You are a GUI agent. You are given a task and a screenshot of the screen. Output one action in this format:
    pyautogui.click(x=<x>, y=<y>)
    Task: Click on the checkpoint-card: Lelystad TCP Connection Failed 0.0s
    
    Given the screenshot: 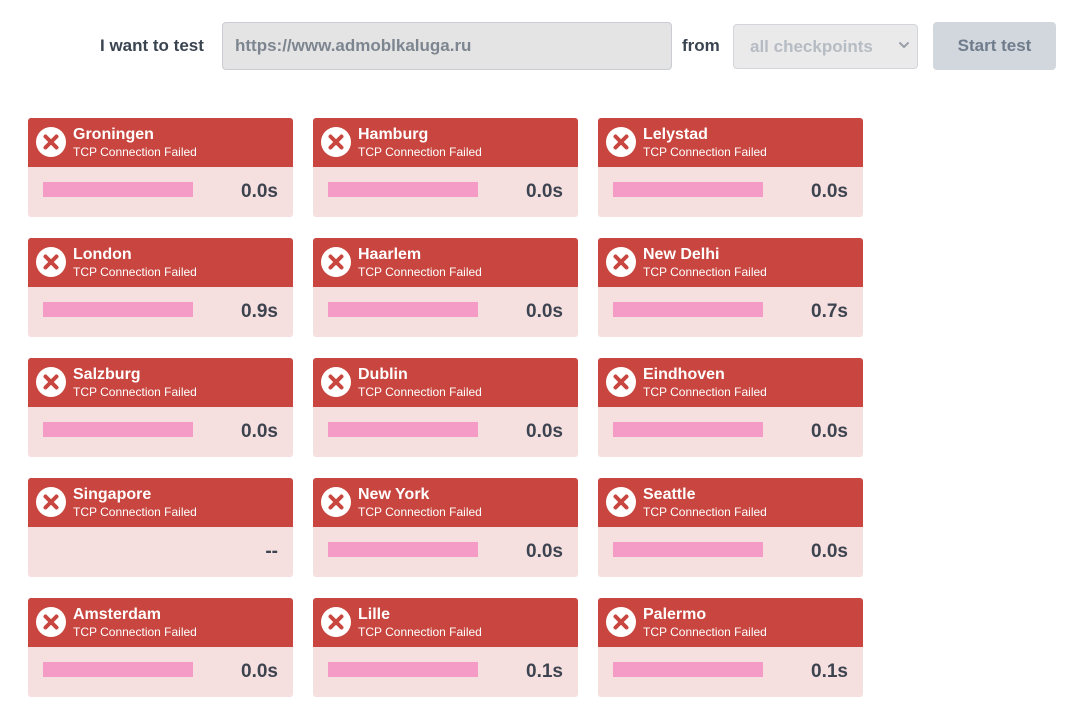 What is the action you would take?
    pyautogui.click(x=730, y=167)
    